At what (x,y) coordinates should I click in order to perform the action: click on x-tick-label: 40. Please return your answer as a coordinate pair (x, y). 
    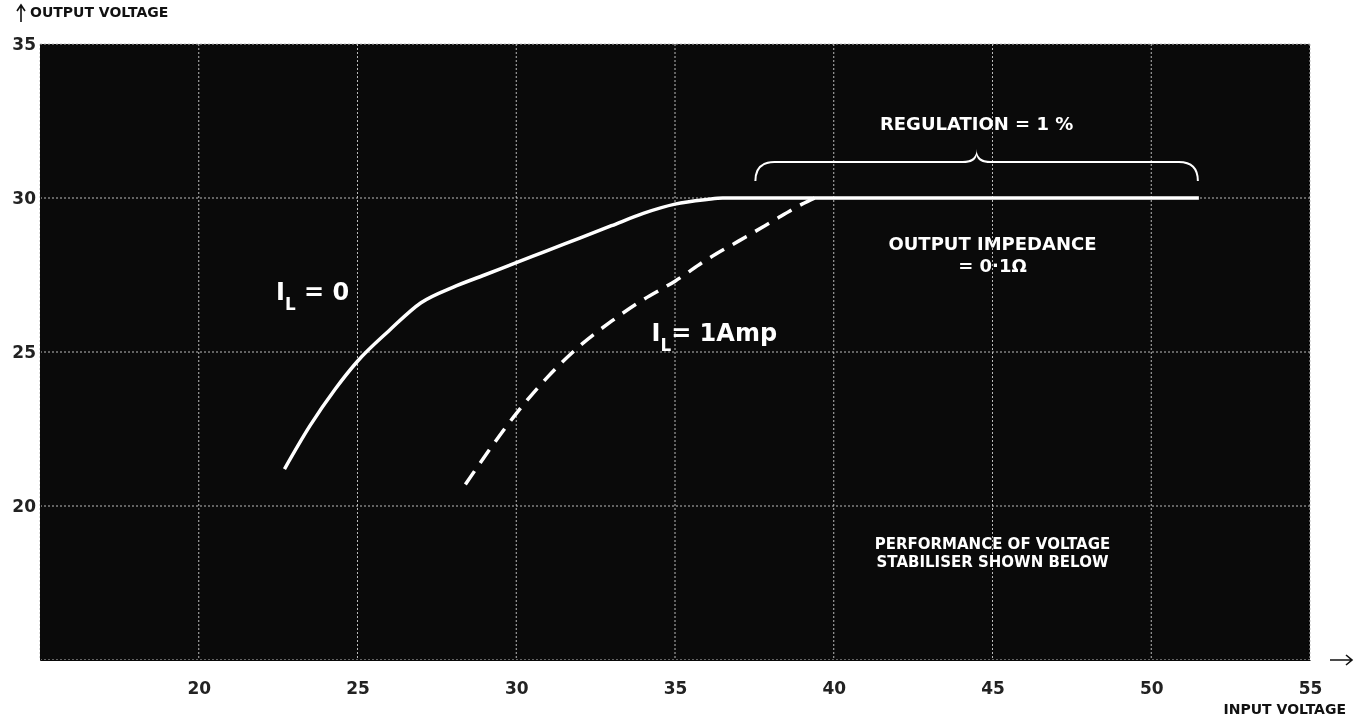
    Looking at the image, I should click on (834, 688).